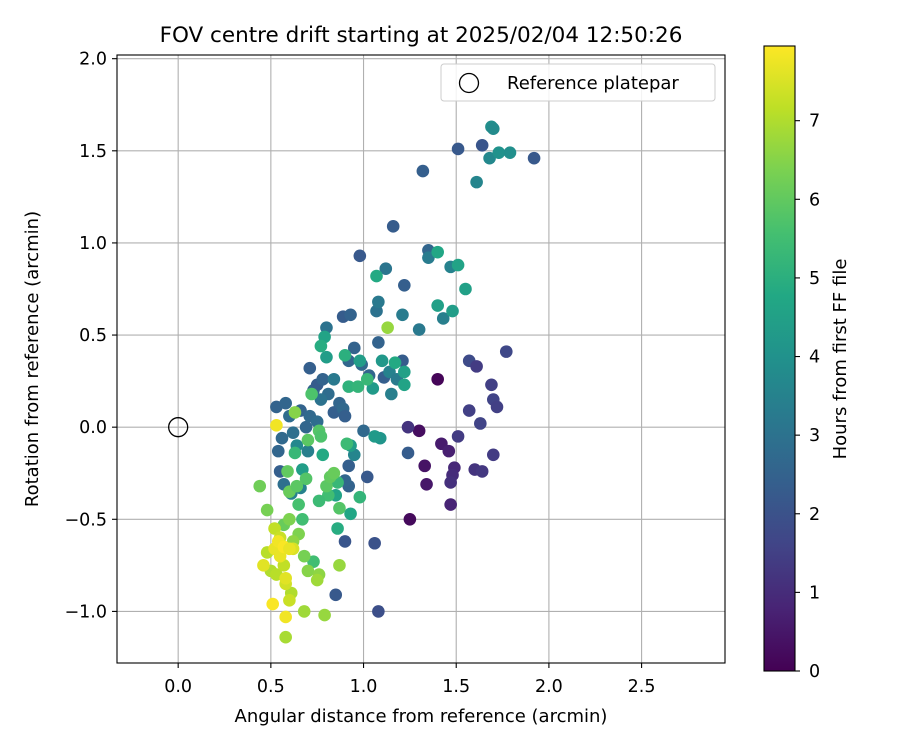  Describe the element at coordinates (814, 672) in the screenshot. I see `colorbar-tick-label: 0` at that location.